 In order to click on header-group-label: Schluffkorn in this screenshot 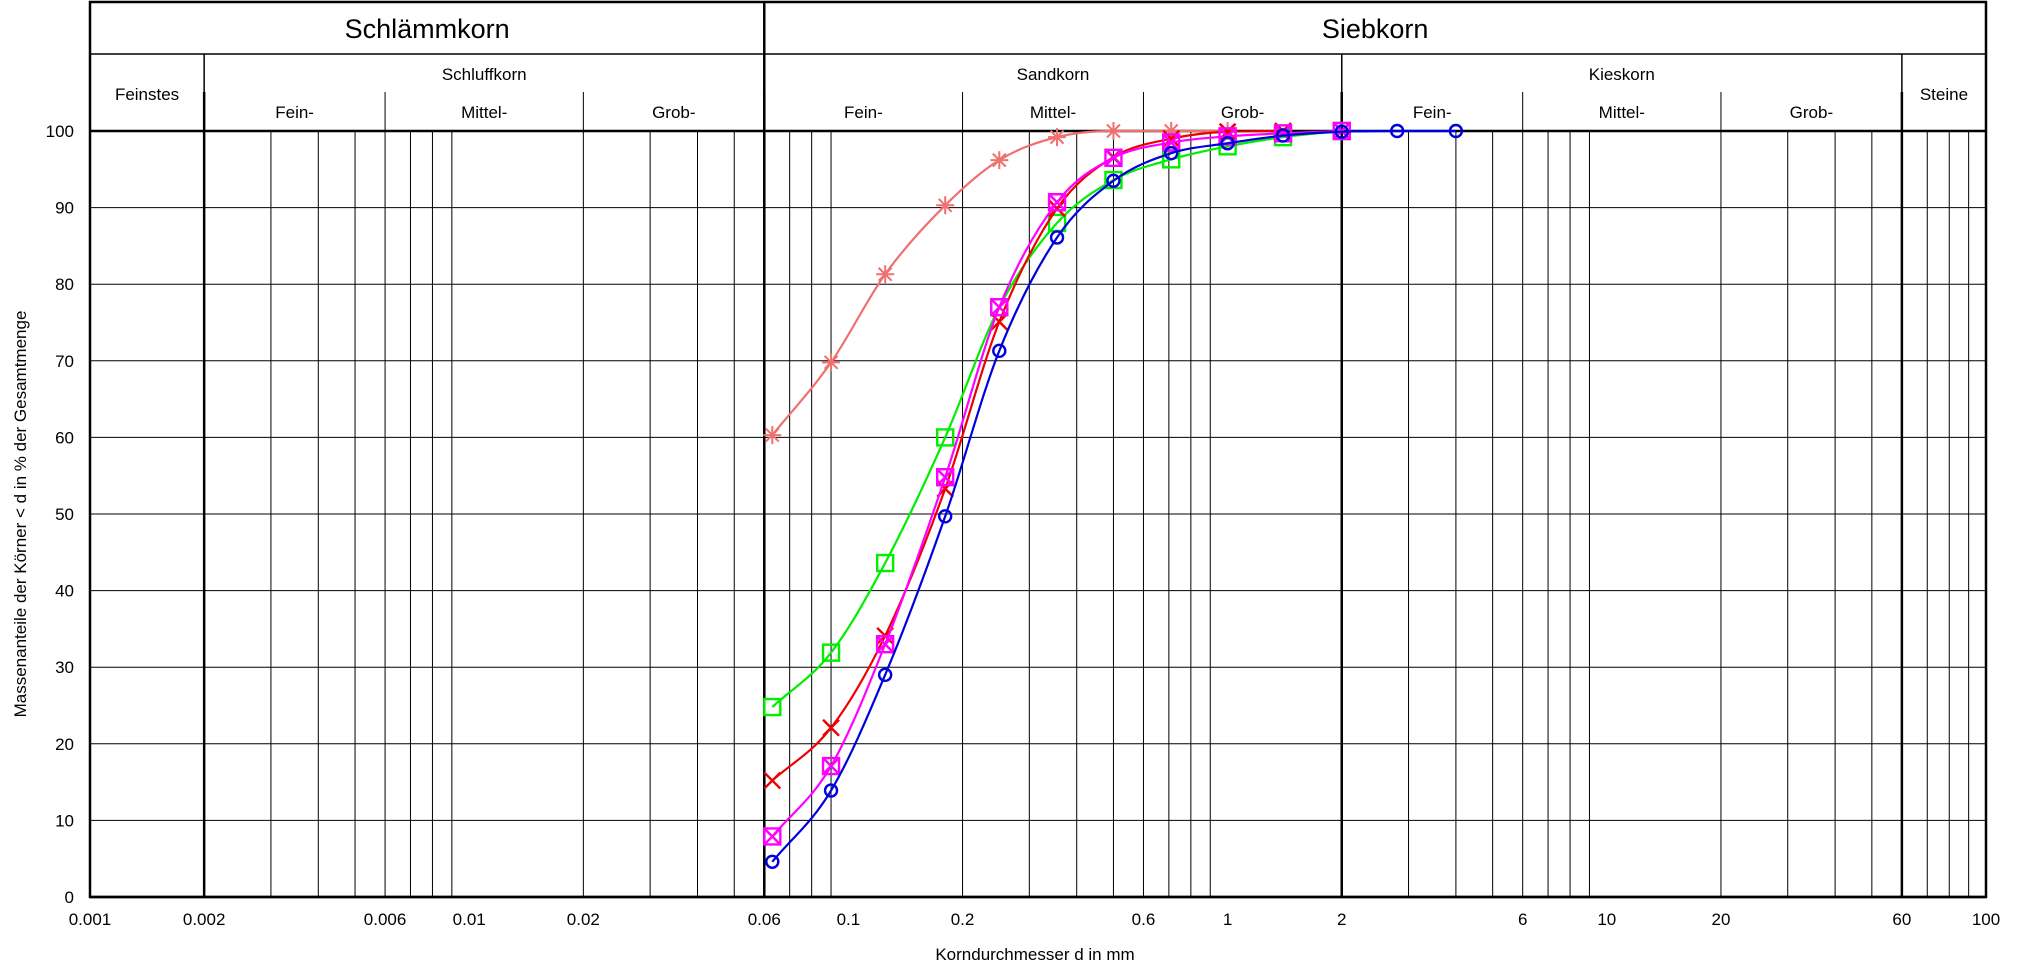, I will do `click(484, 74)`.